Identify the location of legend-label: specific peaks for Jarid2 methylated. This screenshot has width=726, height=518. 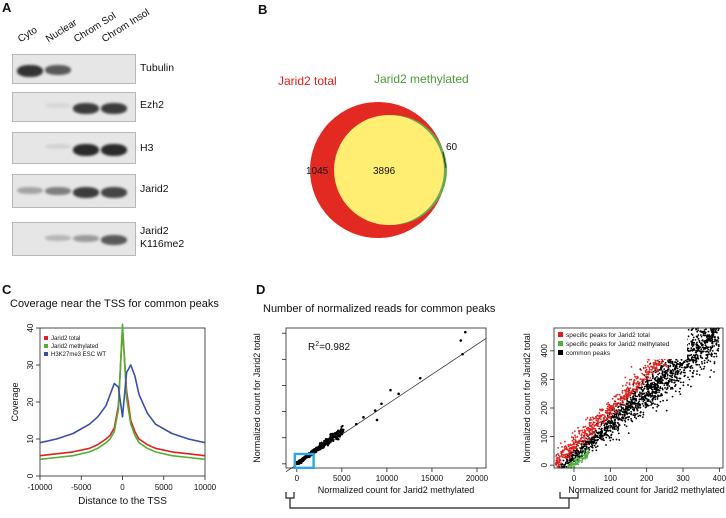
(618, 344).